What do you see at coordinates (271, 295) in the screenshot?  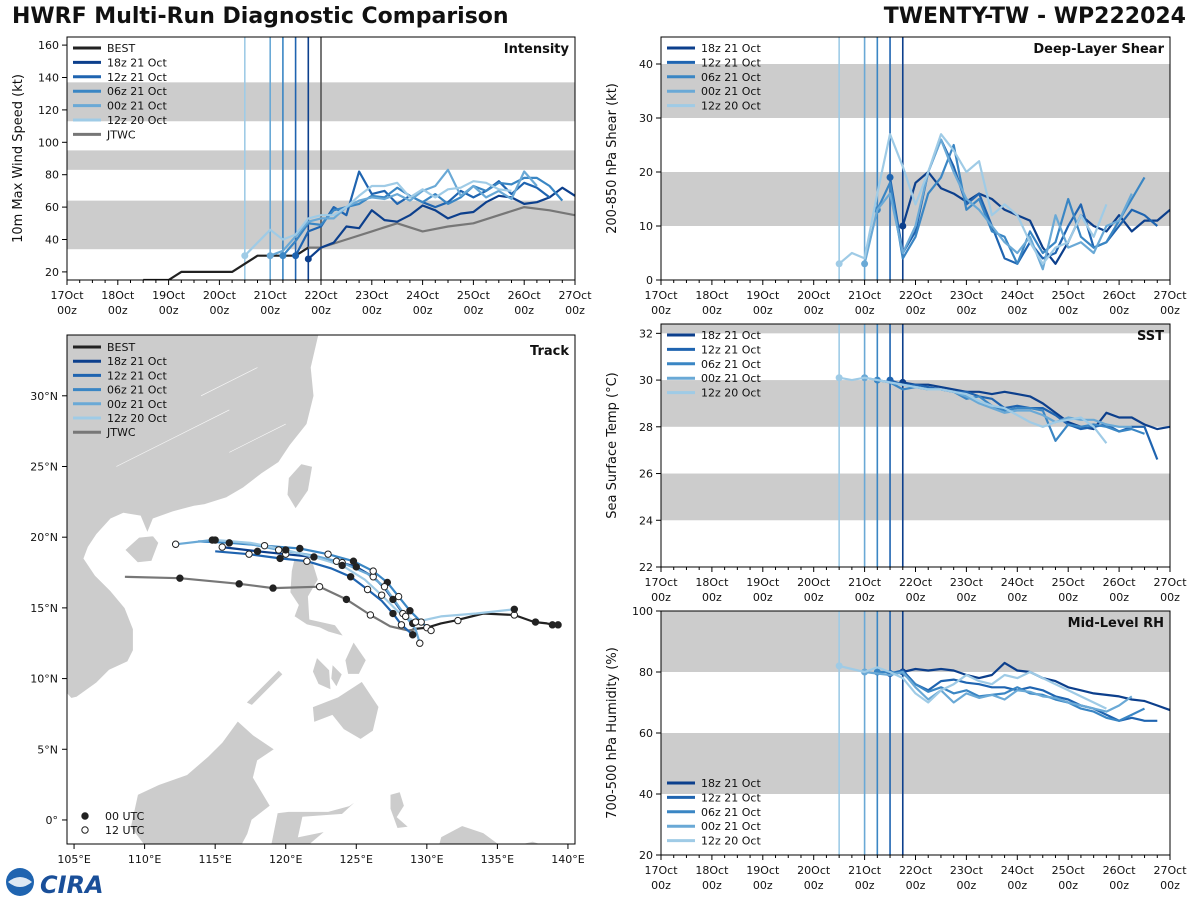 I see `intensity-xtick-date: 21Oct` at bounding box center [271, 295].